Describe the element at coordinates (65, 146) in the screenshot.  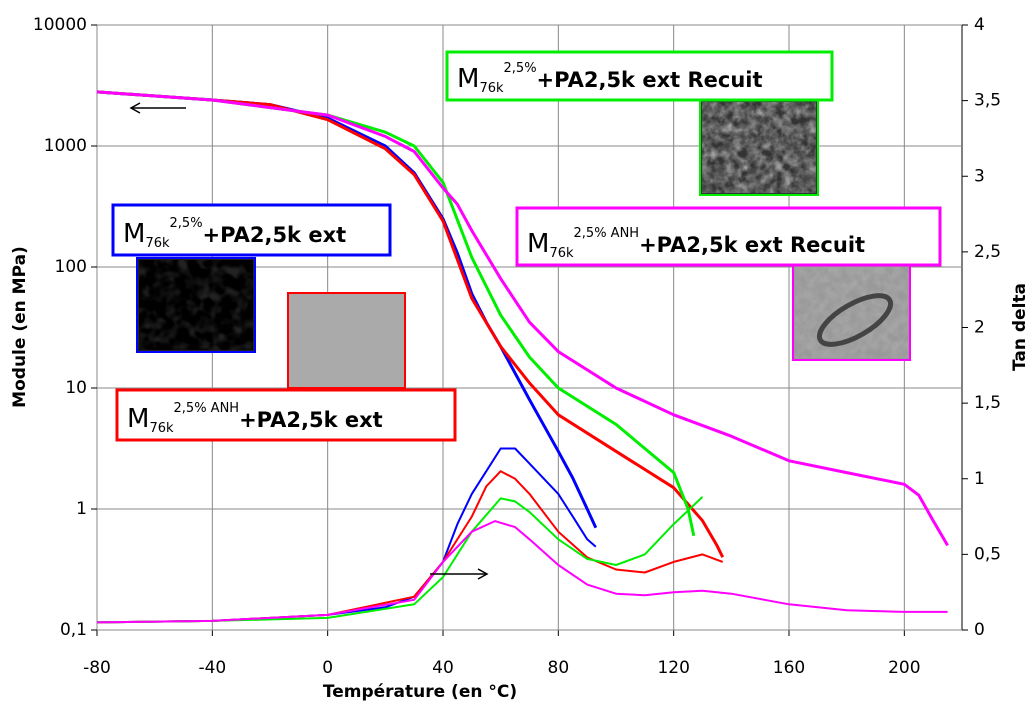
I see `y-tick-label: 1000` at that location.